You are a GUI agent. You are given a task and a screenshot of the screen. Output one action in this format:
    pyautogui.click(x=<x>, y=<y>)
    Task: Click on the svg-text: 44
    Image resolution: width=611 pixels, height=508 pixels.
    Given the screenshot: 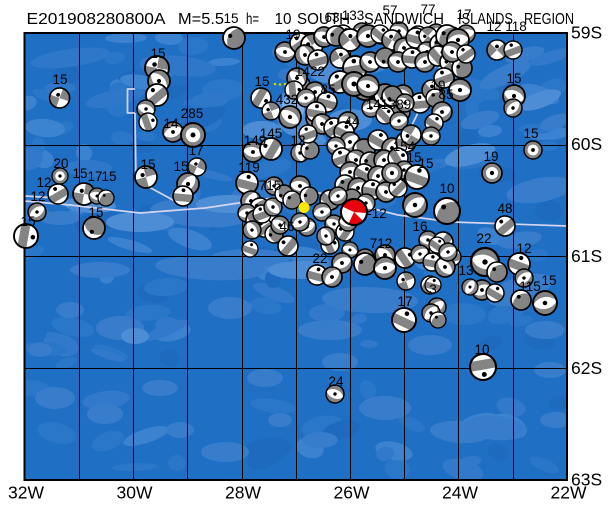 What is the action you would take?
    pyautogui.click(x=352, y=121)
    